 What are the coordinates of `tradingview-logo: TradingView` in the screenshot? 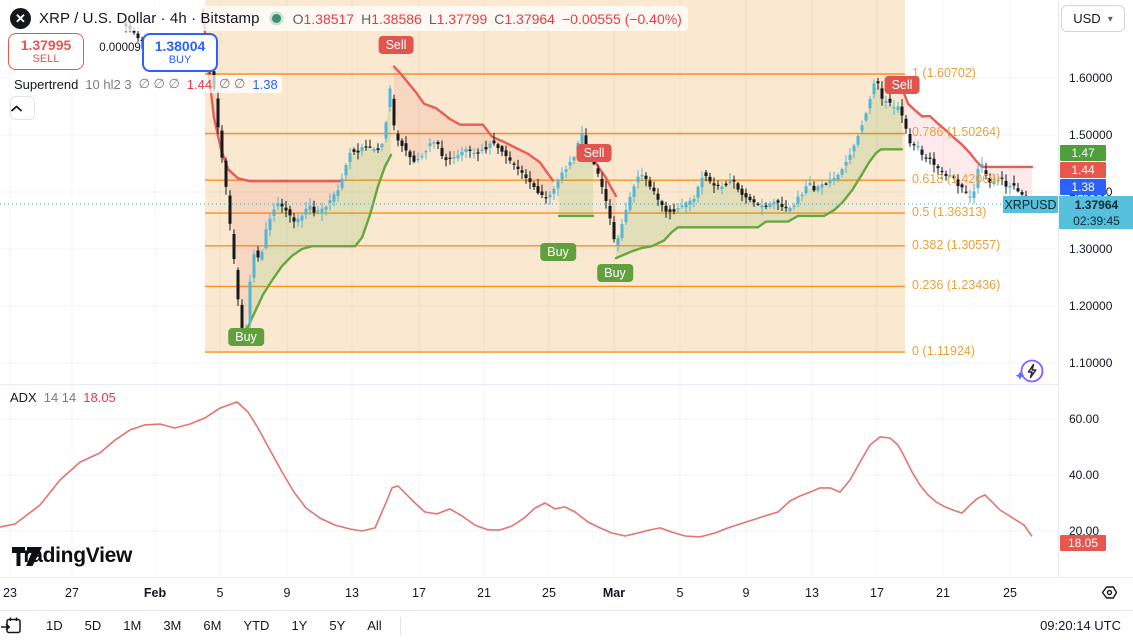 It's located at (72, 556).